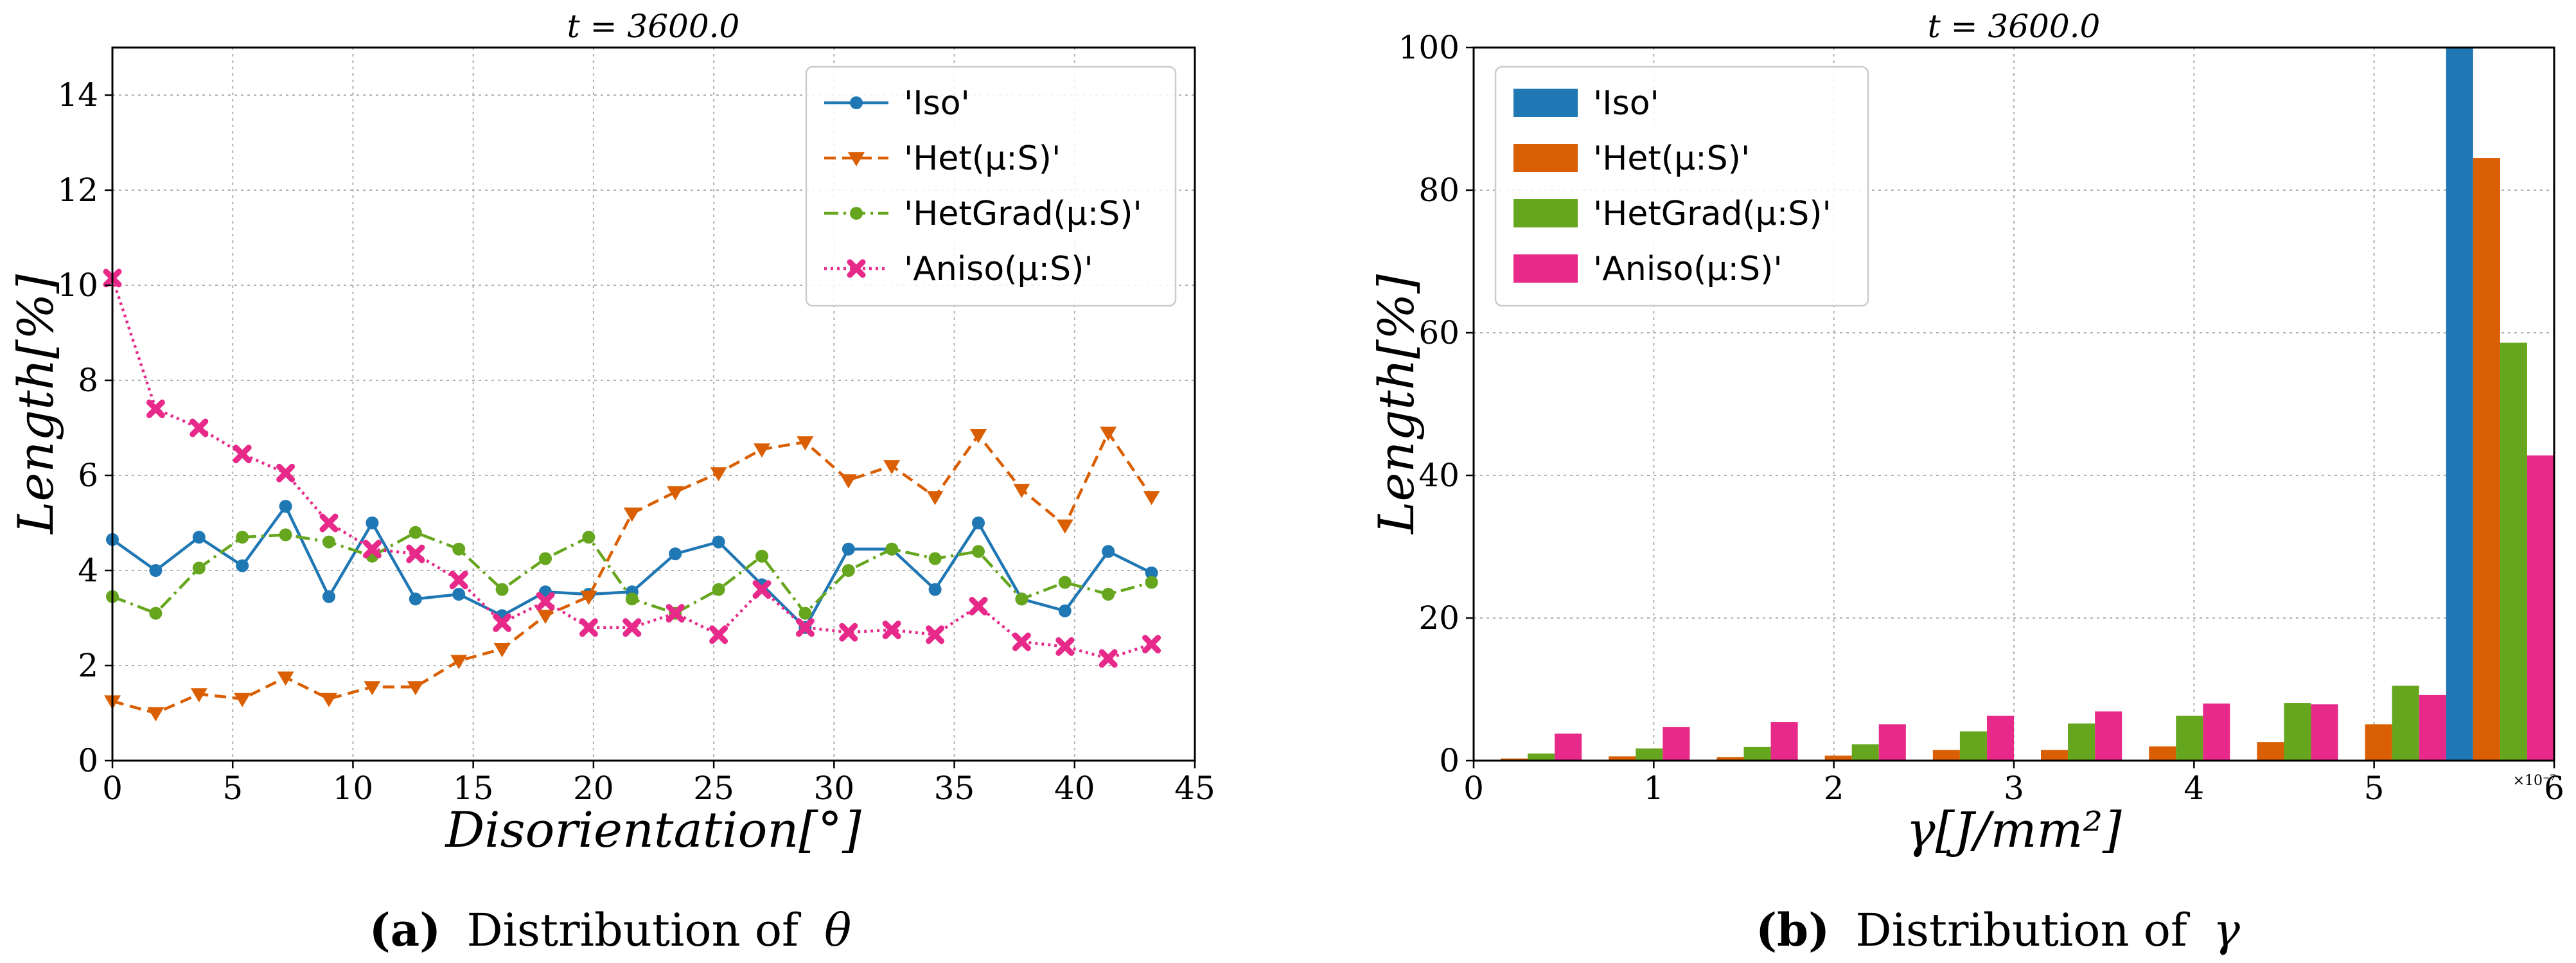  Describe the element at coordinates (1439, 333) in the screenshot. I see `chart-b-ytick-label: 60` at that location.